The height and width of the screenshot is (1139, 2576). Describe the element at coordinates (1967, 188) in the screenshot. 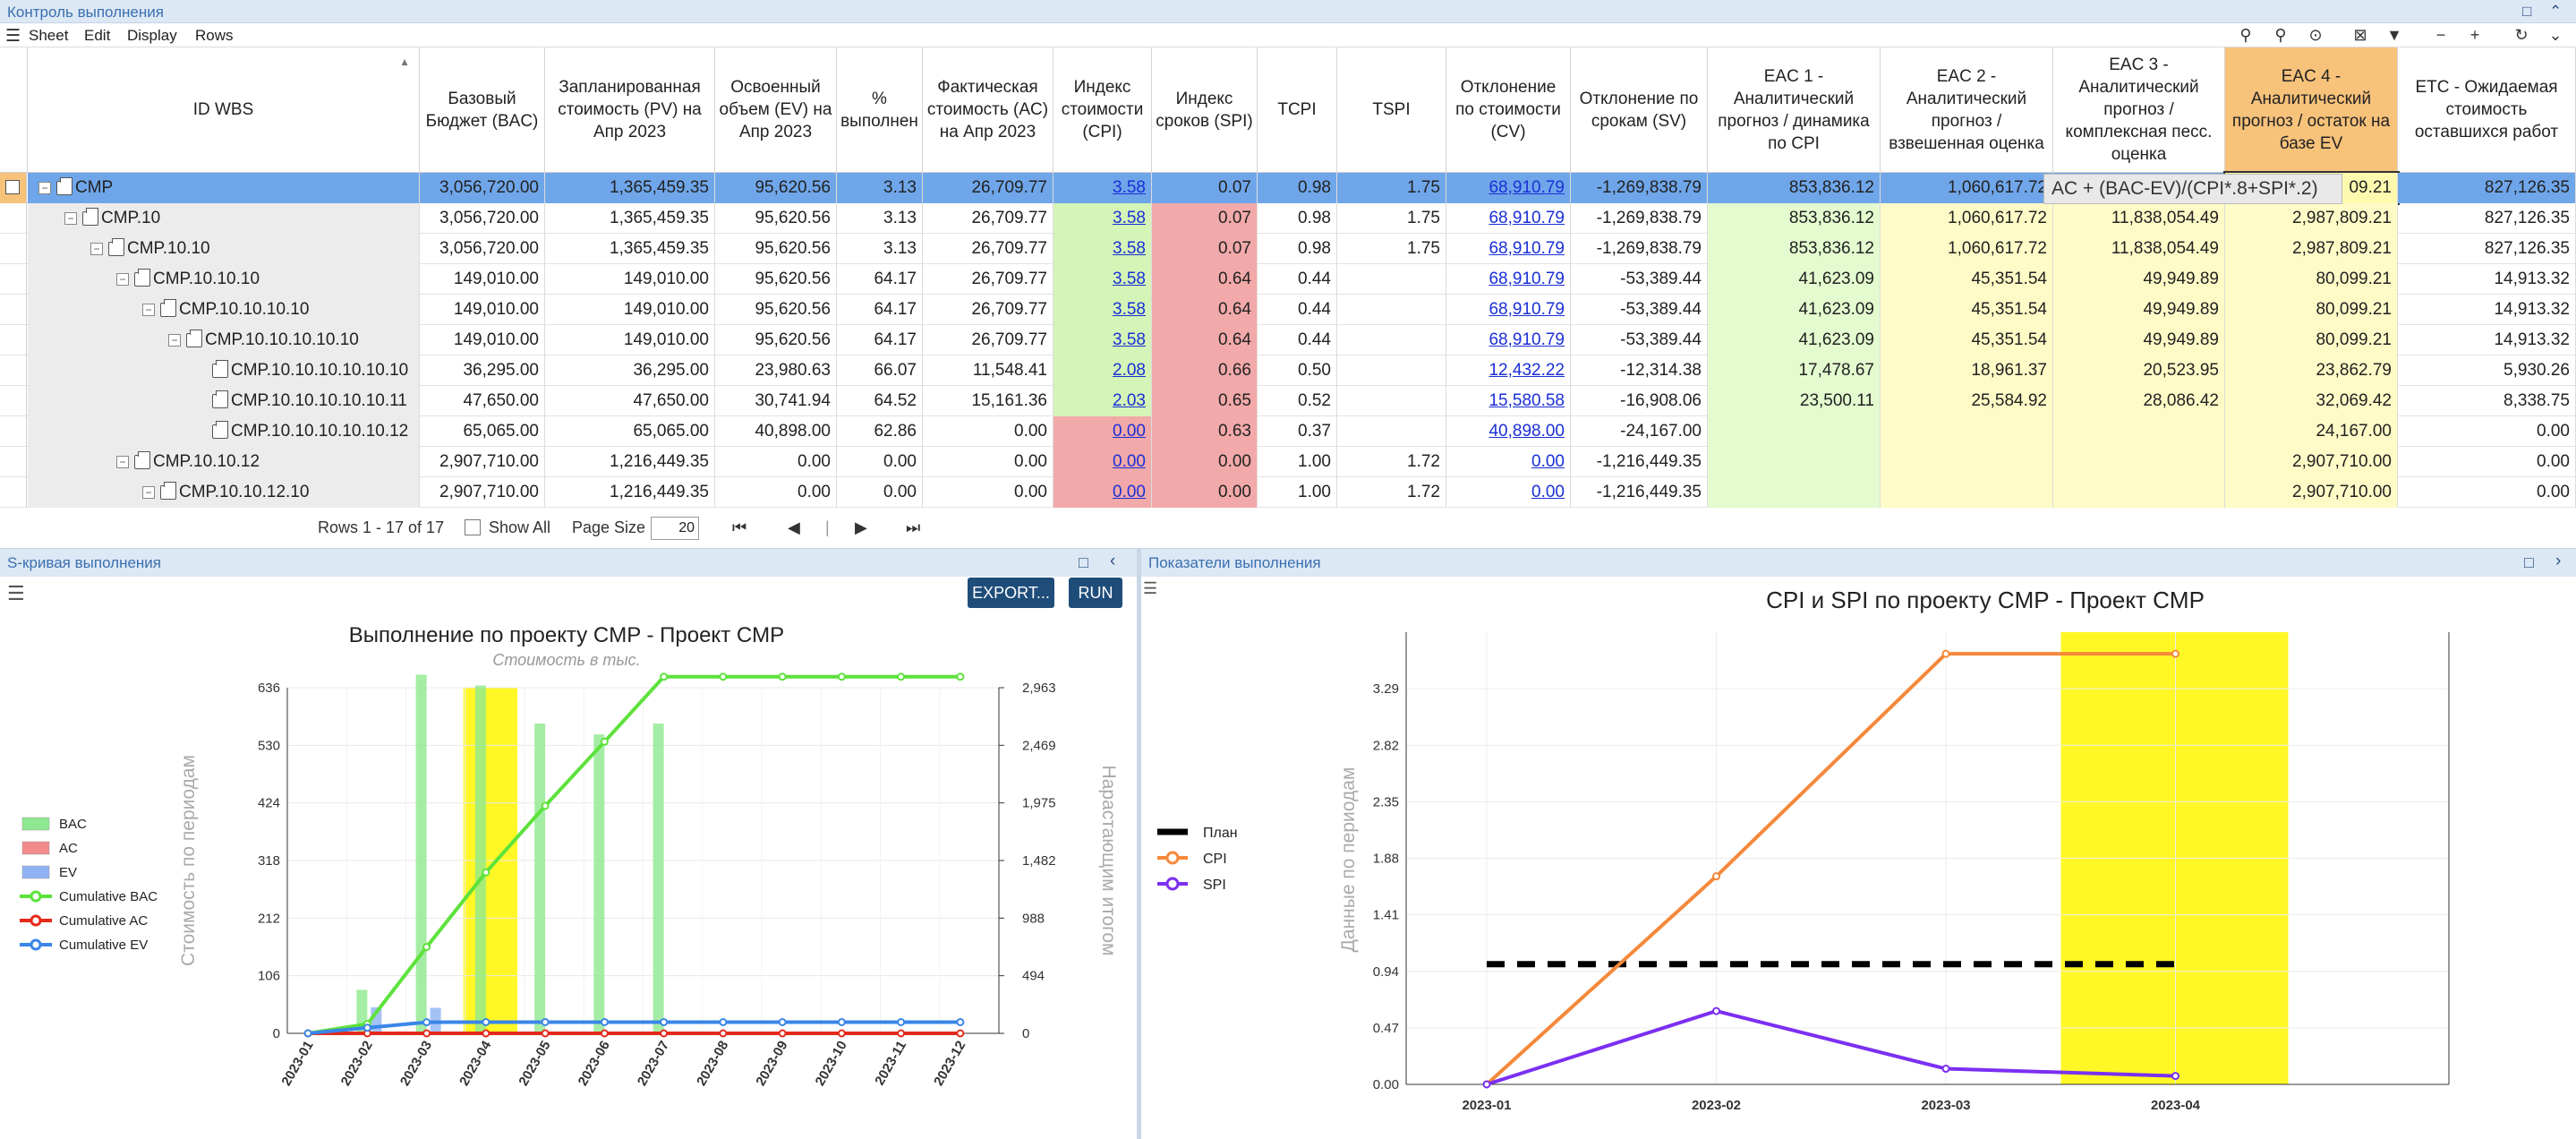

I see `eac2-cell: 1,060,617.72` at that location.